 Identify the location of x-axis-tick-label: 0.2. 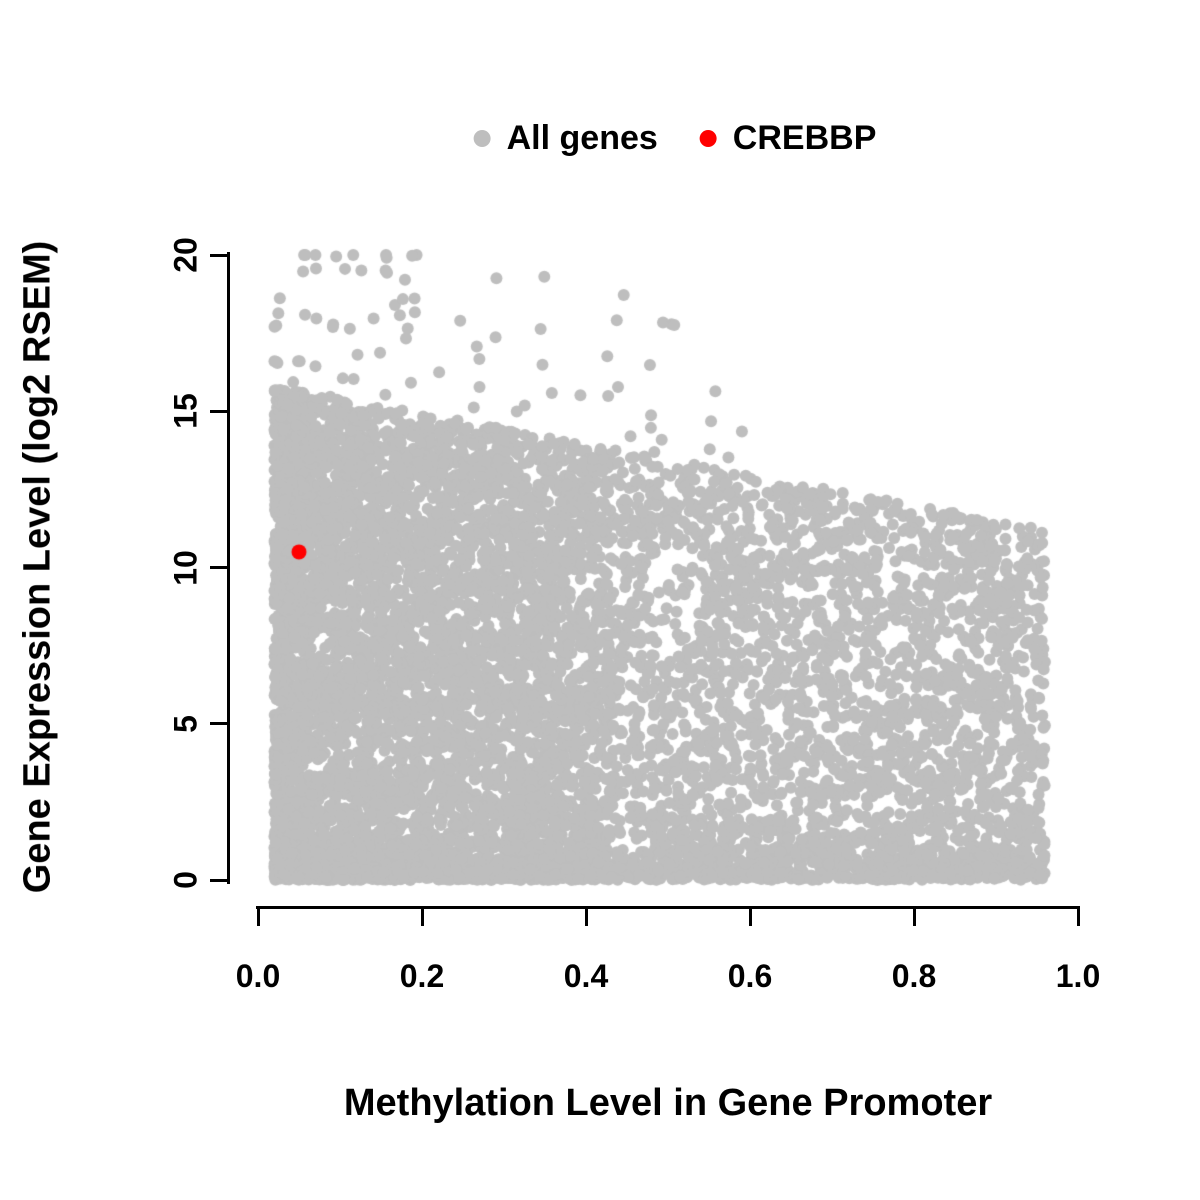
(422, 976).